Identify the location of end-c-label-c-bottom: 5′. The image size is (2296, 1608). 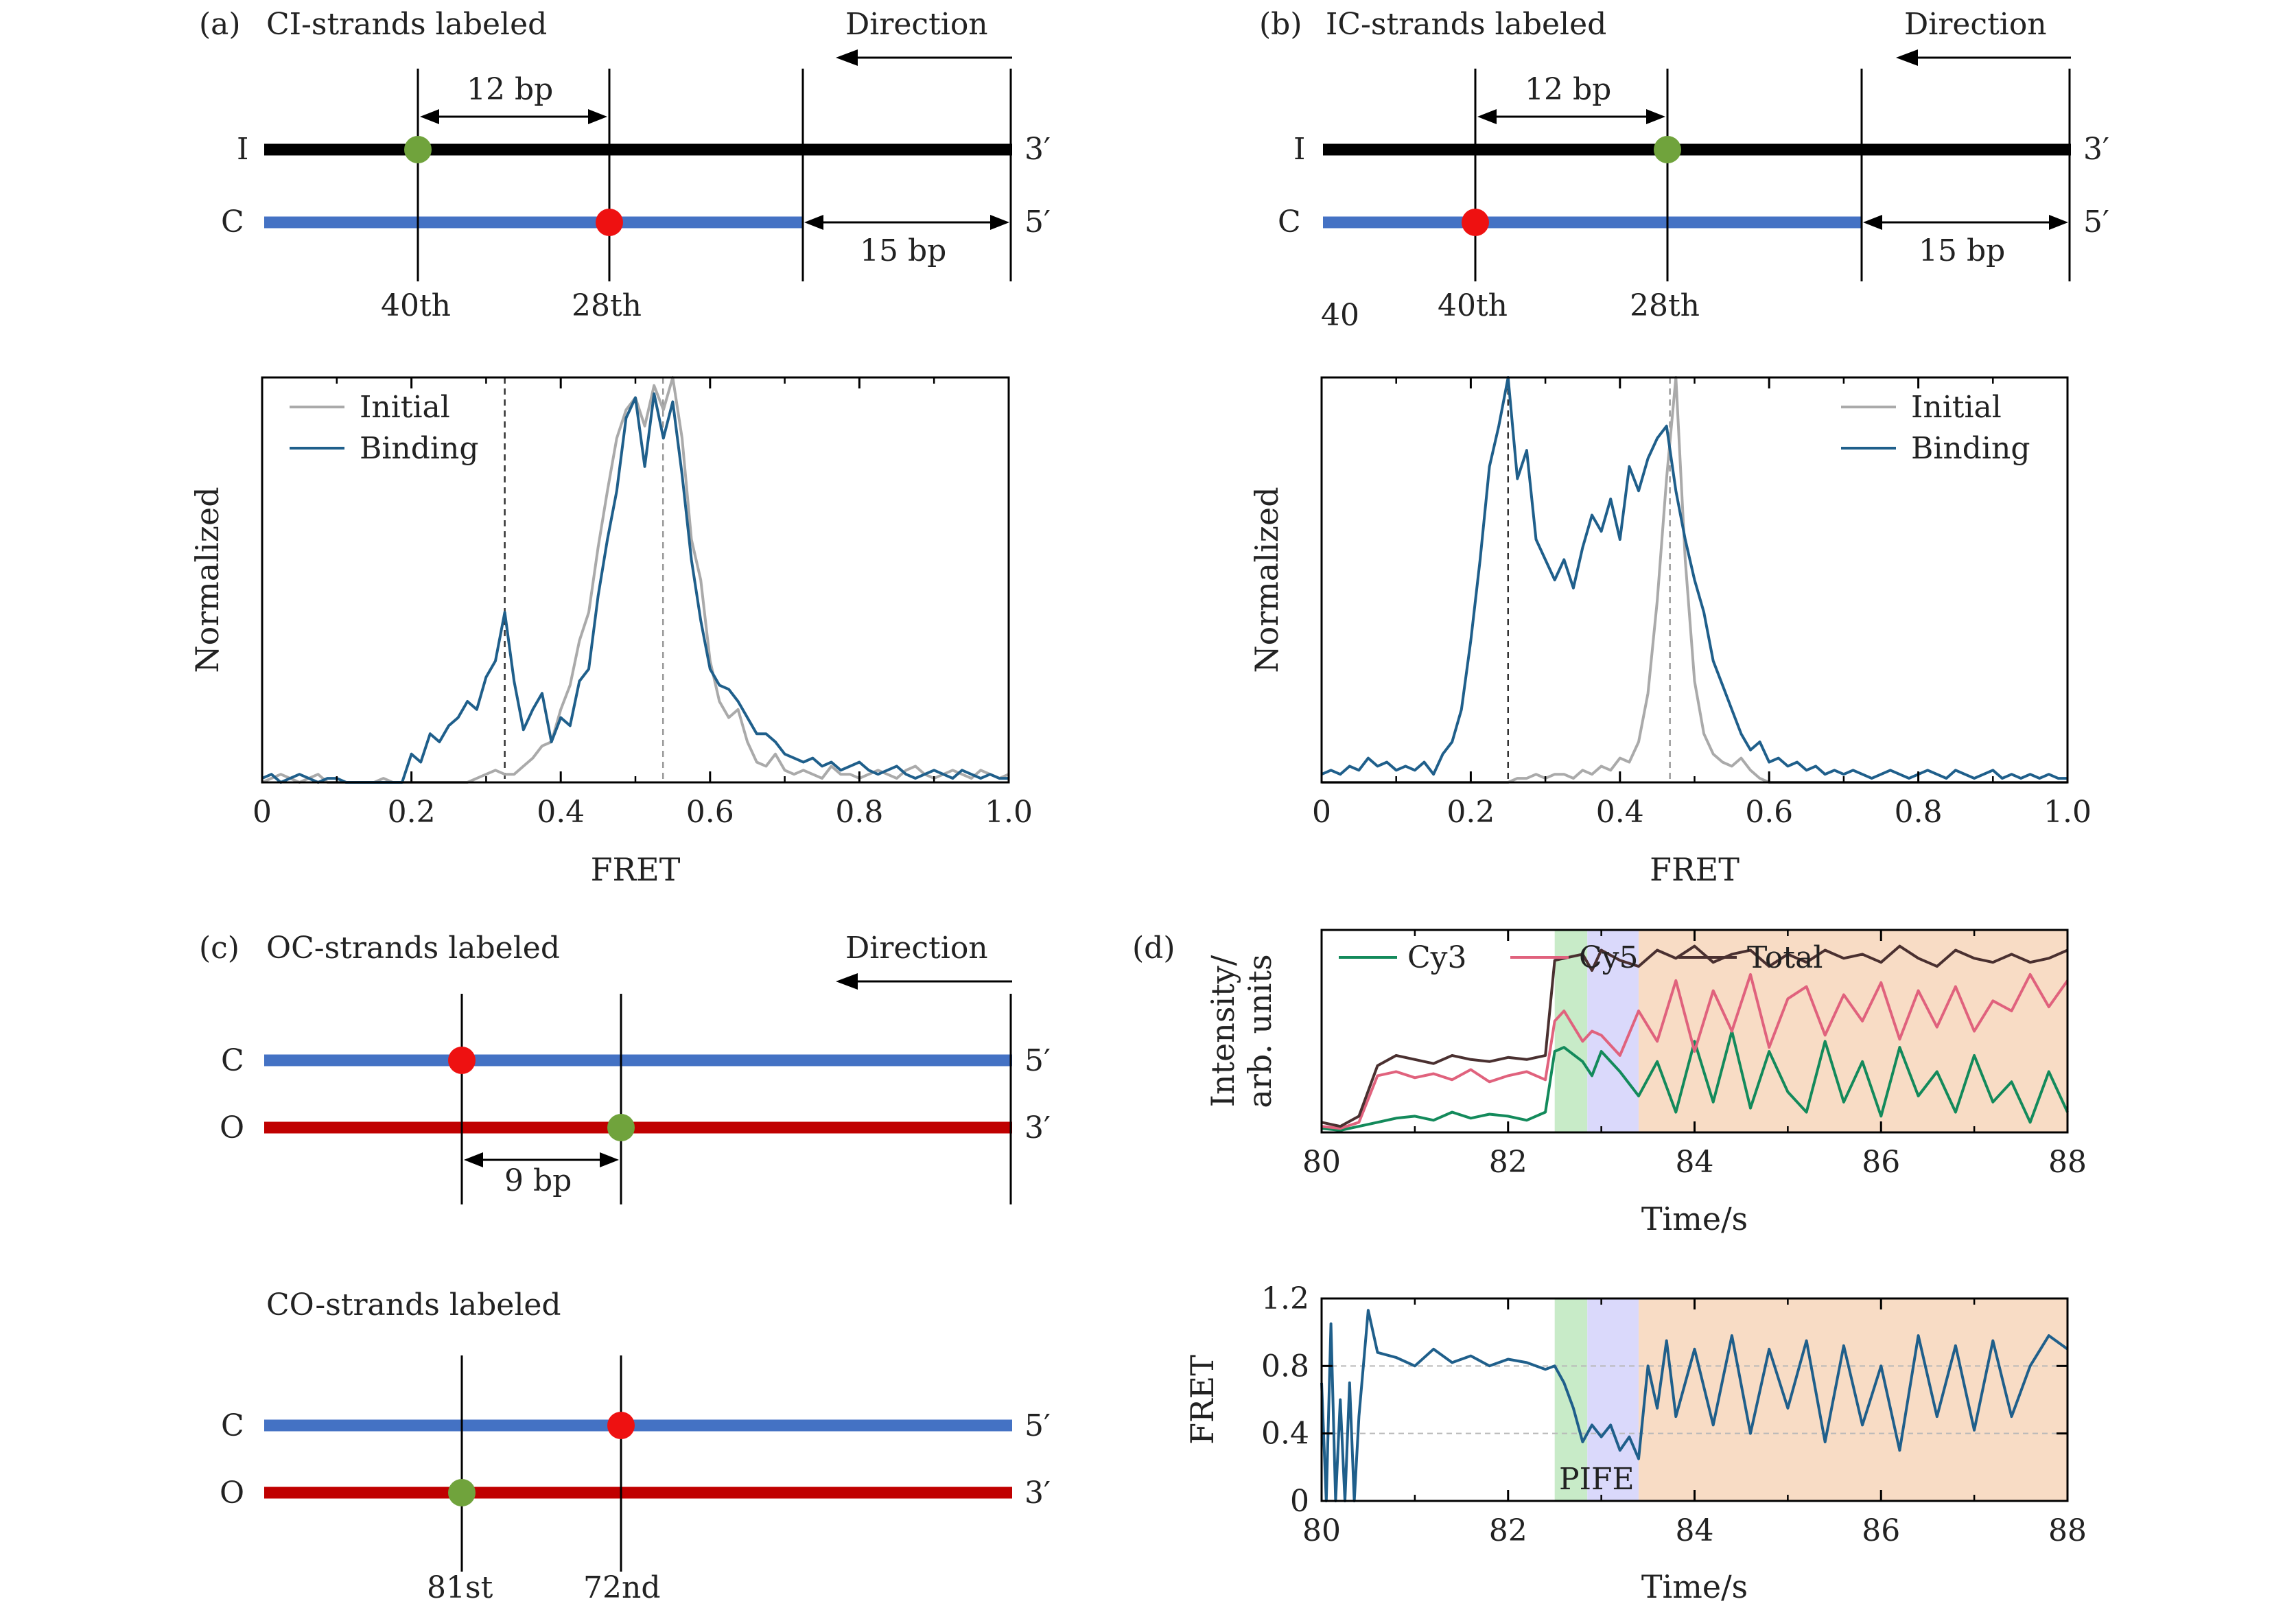
(1037, 1425).